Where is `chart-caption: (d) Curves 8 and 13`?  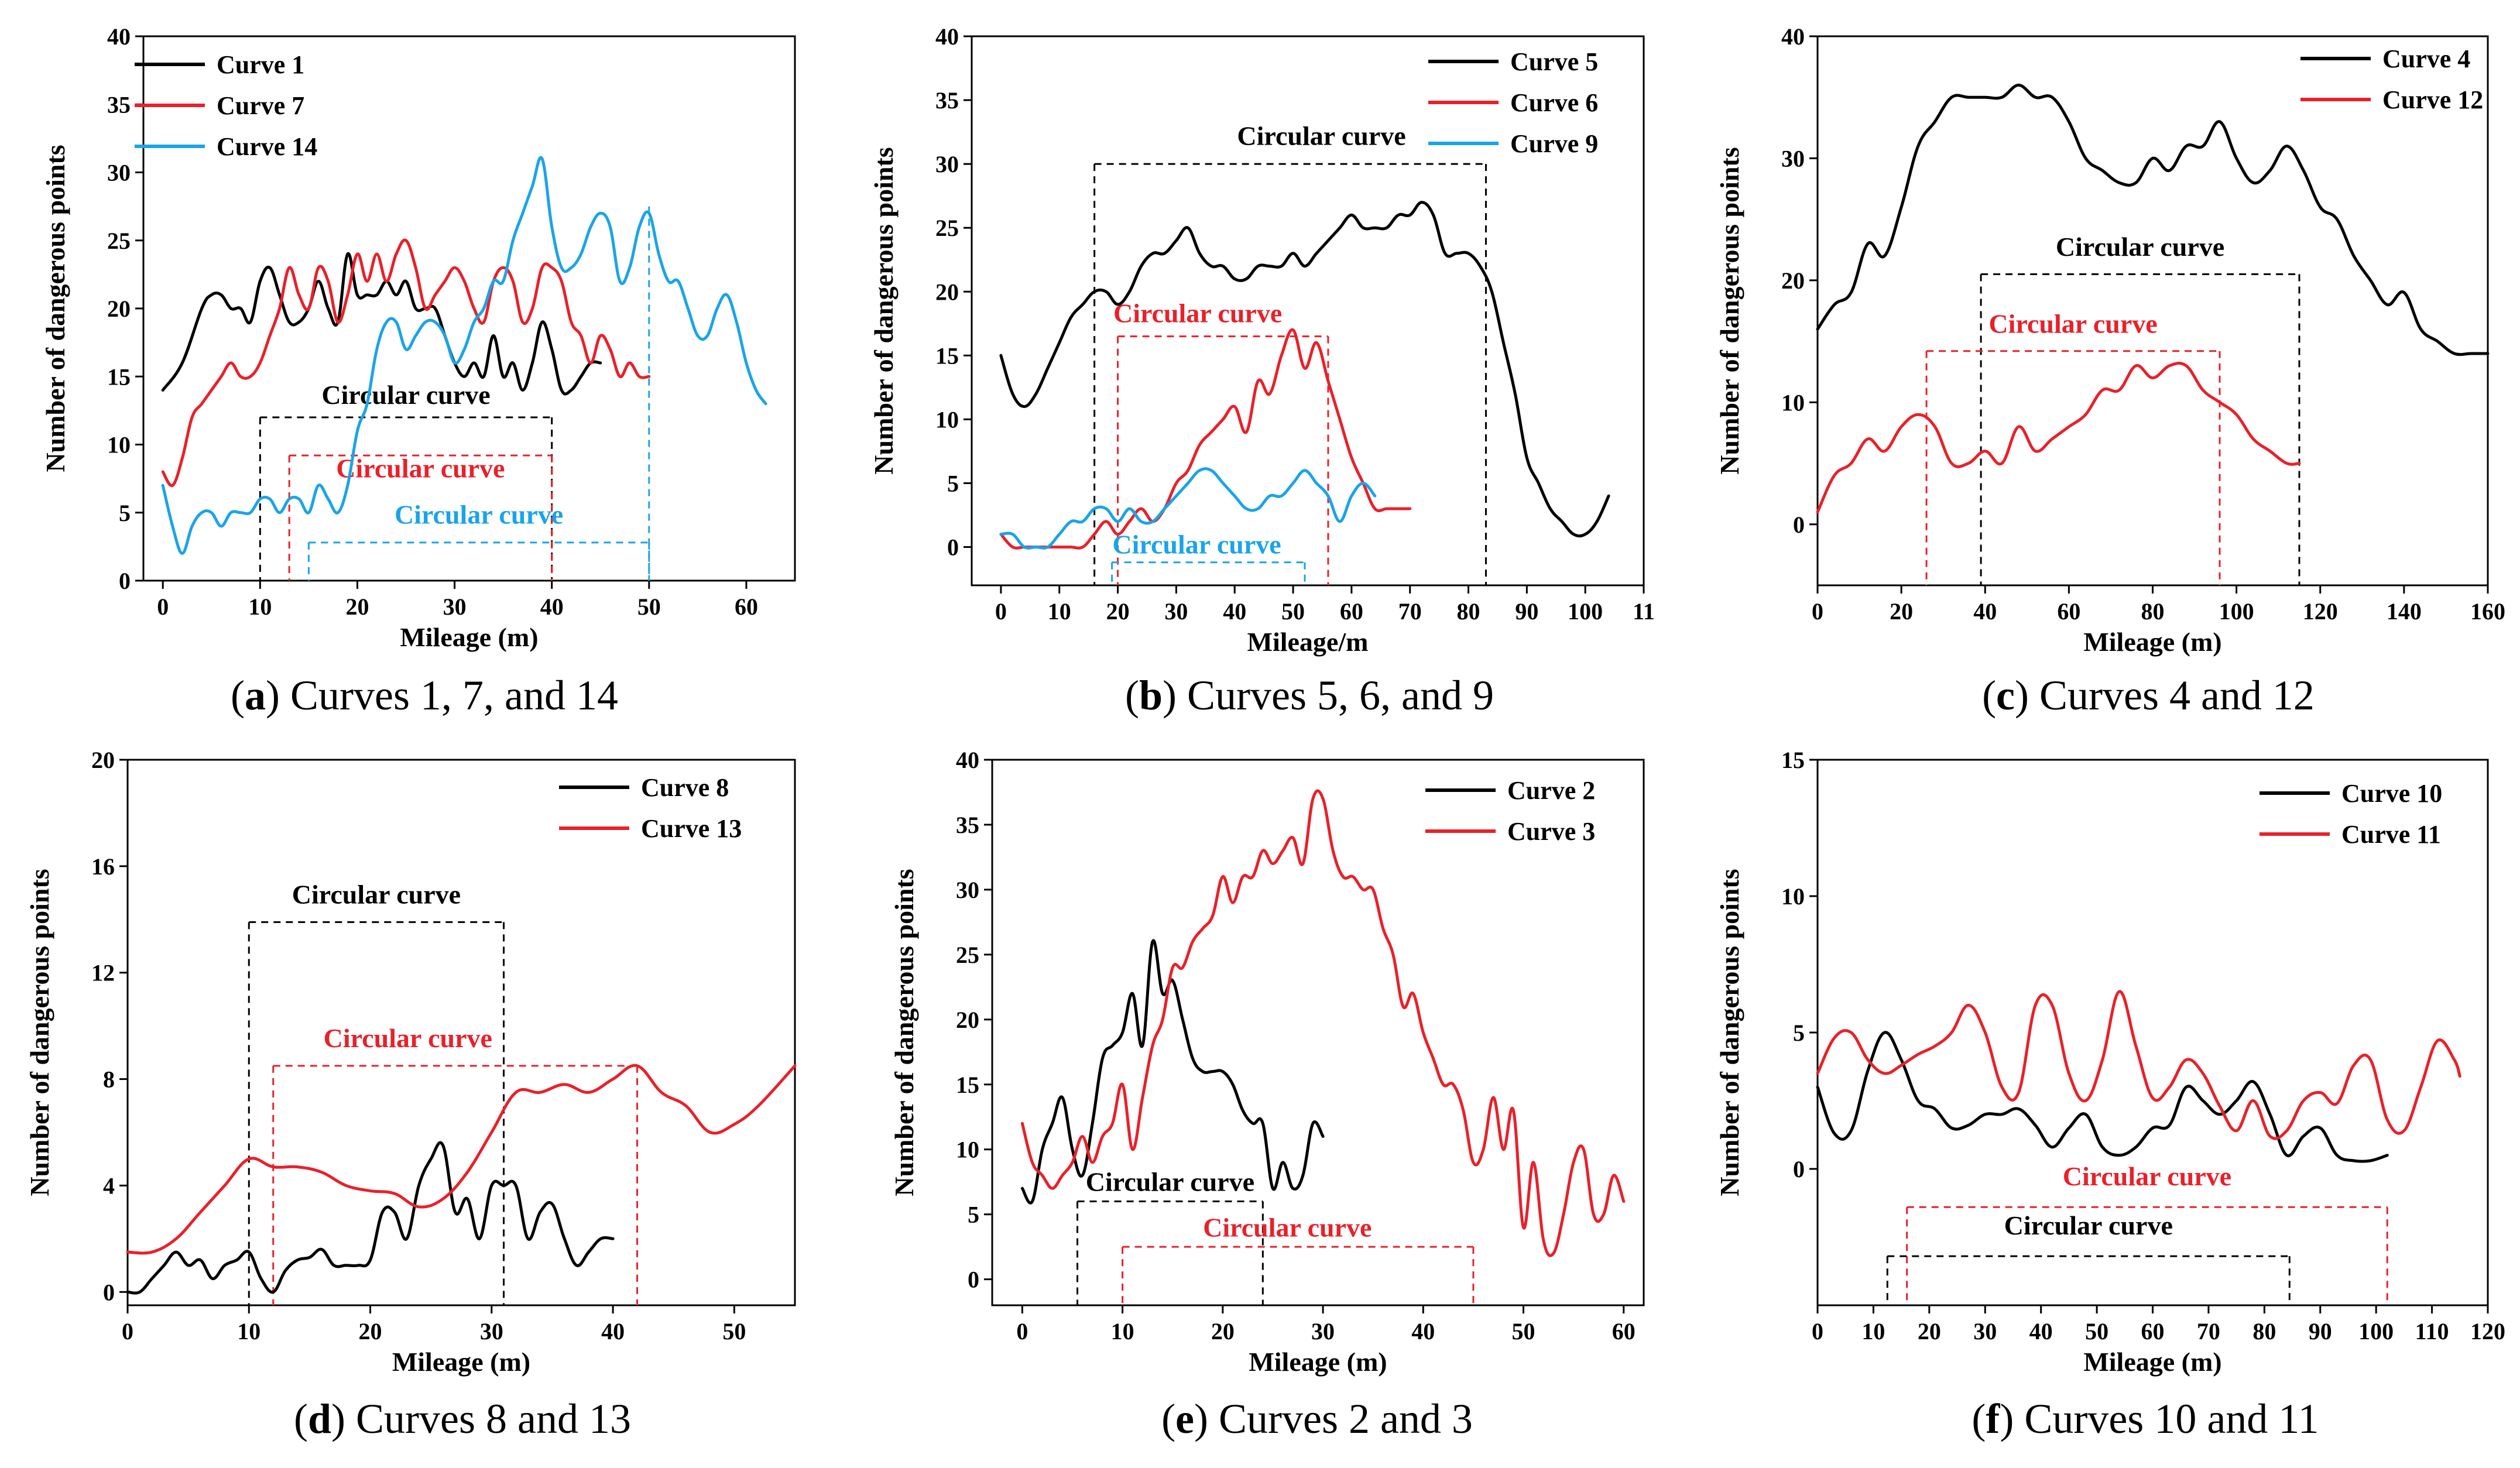
chart-caption: (d) Curves 8 and 13 is located at coordinates (462, 1418).